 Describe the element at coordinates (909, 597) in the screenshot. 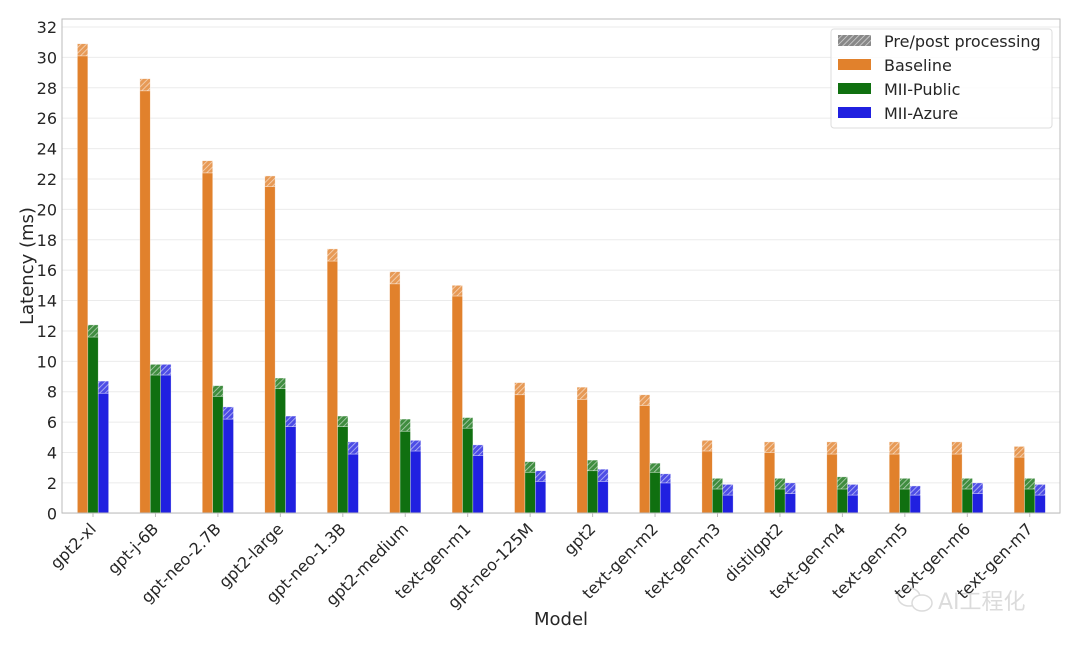

I see `wechat-icon` at that location.